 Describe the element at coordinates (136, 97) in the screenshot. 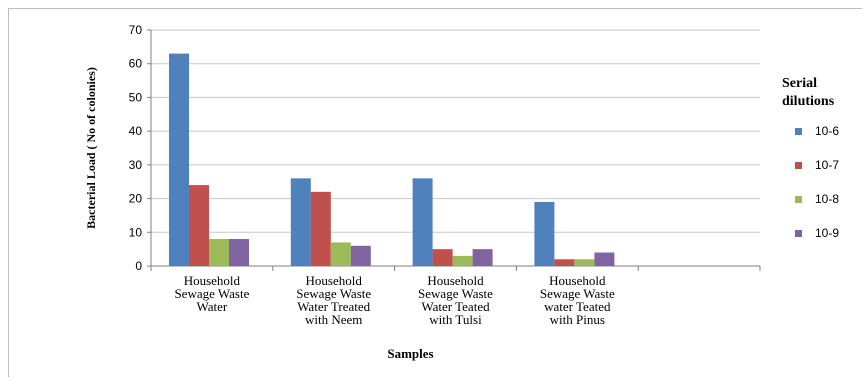

I see `y-tick-label: 50` at that location.